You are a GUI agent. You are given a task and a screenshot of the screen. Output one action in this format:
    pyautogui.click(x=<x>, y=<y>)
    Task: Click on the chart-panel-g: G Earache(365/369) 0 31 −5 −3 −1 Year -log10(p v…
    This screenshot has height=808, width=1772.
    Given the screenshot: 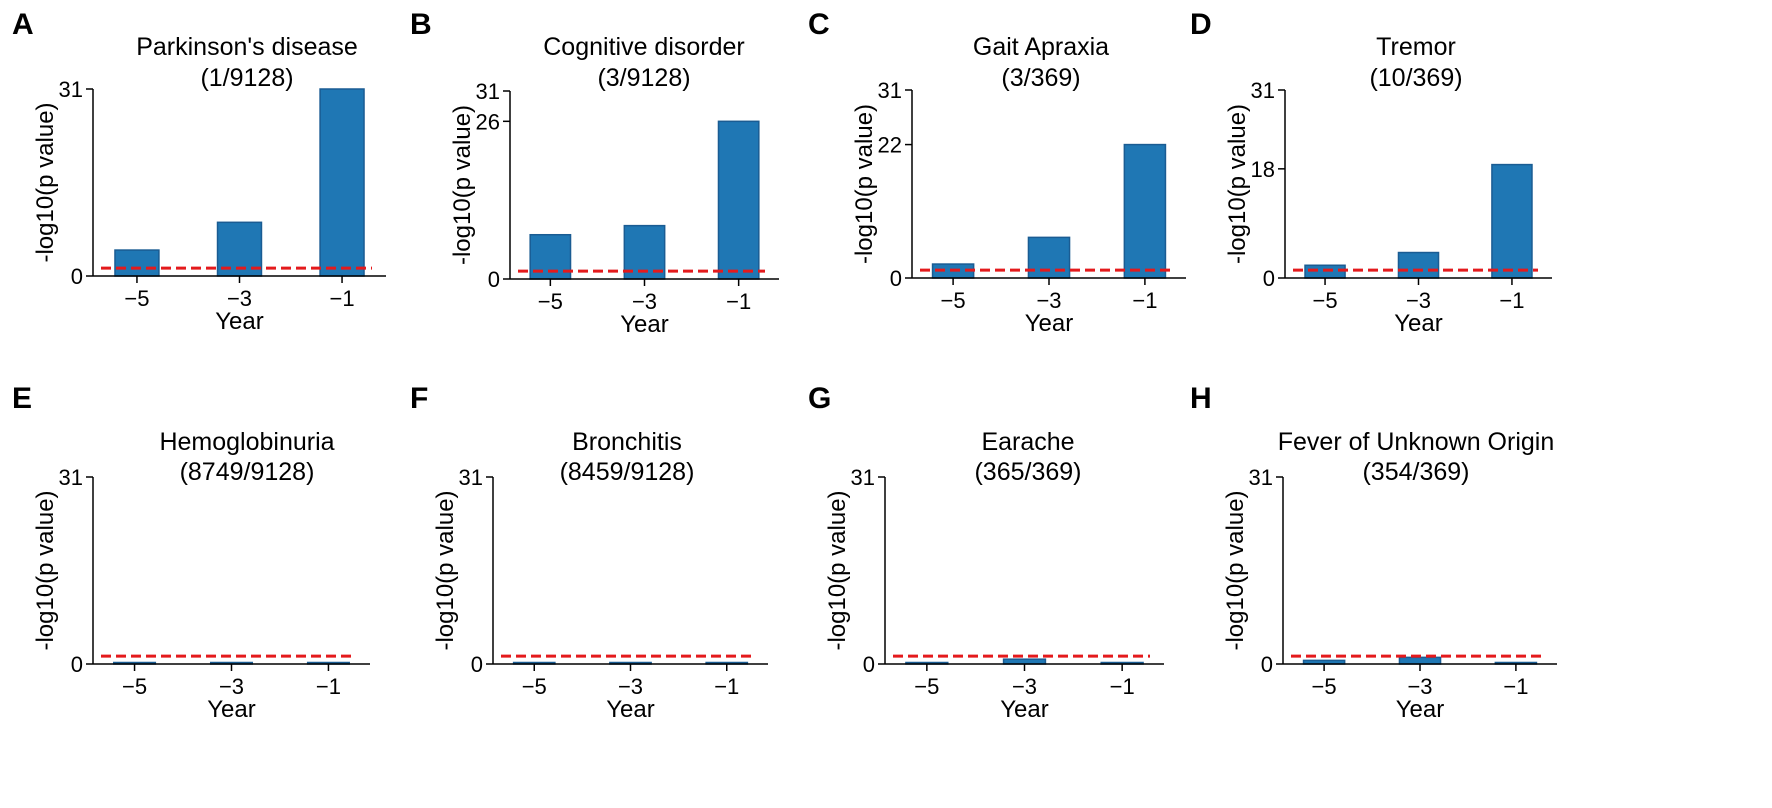 What is the action you would take?
    pyautogui.click(x=986, y=552)
    